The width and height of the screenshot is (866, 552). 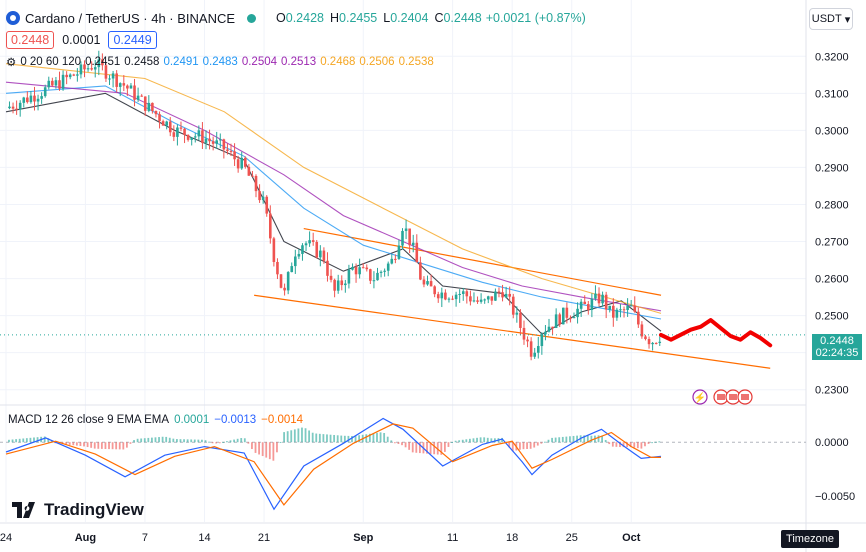 I want to click on buy-price-button: 0.2449, so click(x=132, y=40).